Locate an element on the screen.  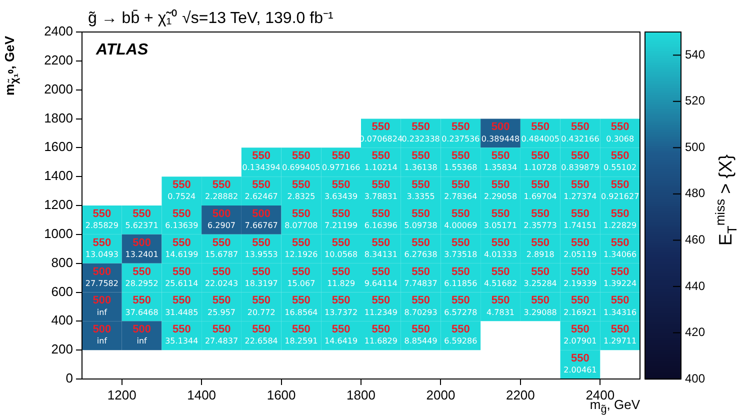
data-label: 550 3.78831 is located at coordinates (381, 190).